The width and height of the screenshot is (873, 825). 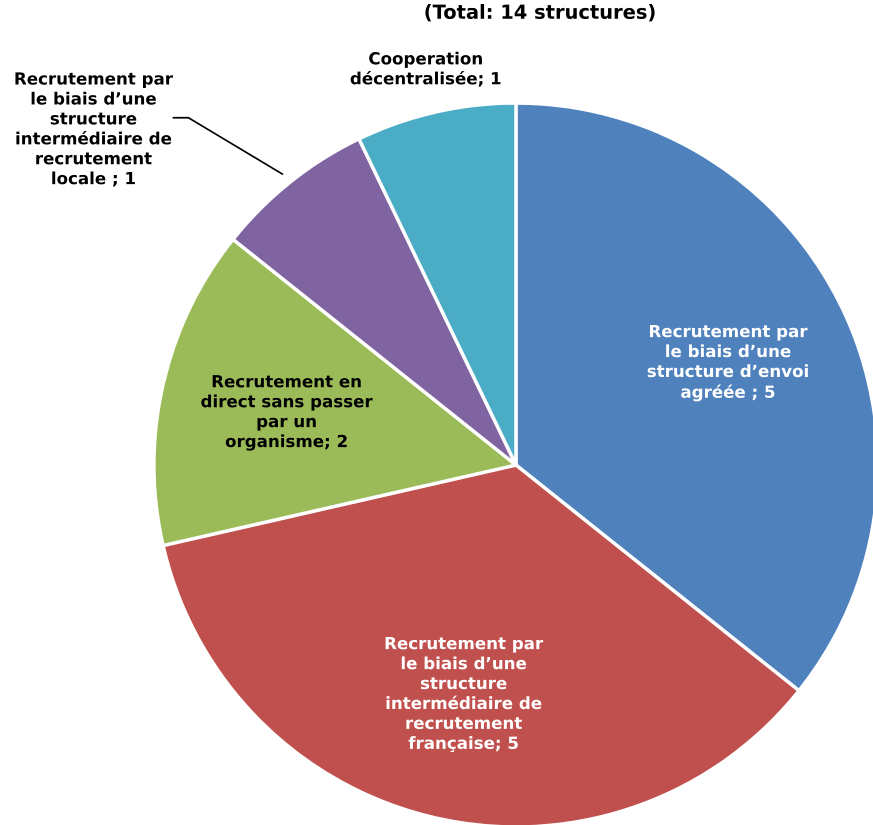 I want to click on slice-label: Recrutement par le biais d’une structure intermédiaire de recrutement locale ; 1, so click(x=94, y=129).